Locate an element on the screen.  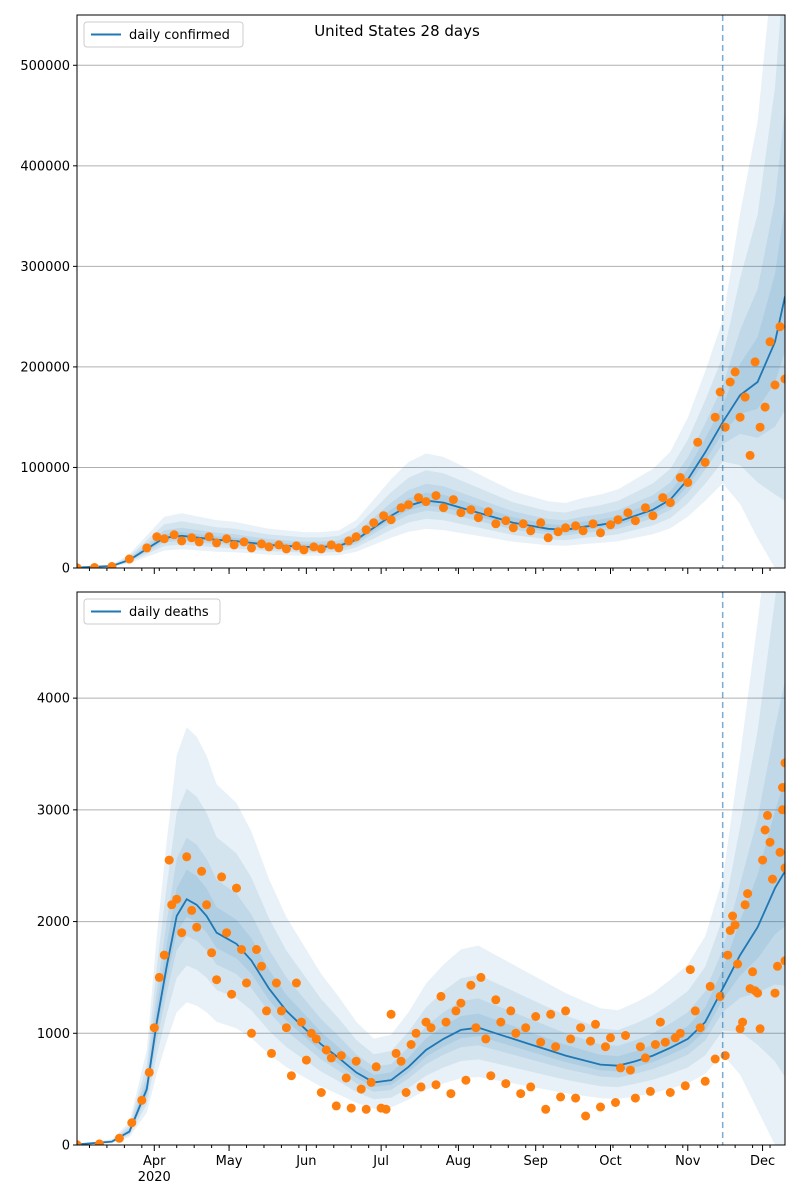
x-tick-label: Oct is located at coordinates (610, 1161).